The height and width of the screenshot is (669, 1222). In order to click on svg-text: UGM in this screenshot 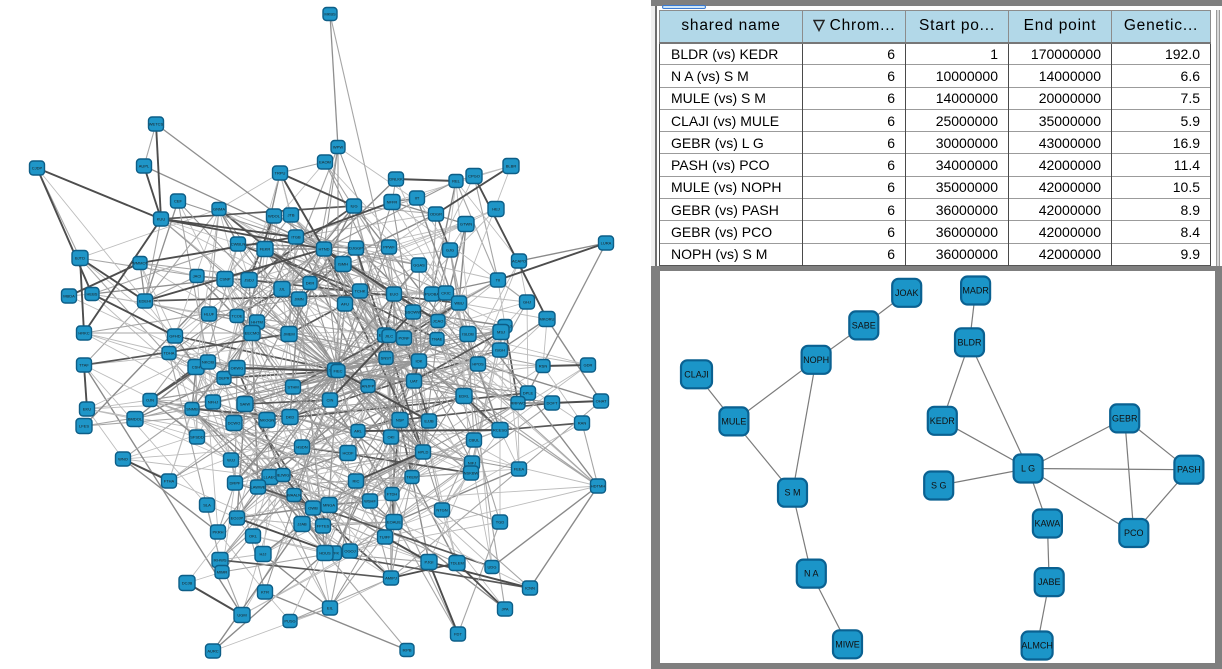, I will do `click(241, 615)`.